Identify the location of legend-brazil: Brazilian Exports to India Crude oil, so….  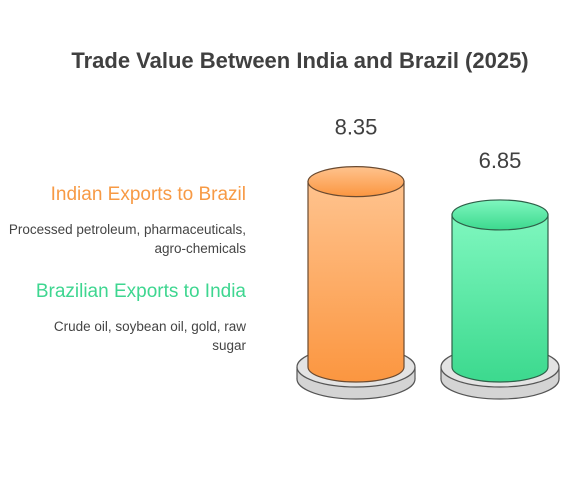
(123, 318).